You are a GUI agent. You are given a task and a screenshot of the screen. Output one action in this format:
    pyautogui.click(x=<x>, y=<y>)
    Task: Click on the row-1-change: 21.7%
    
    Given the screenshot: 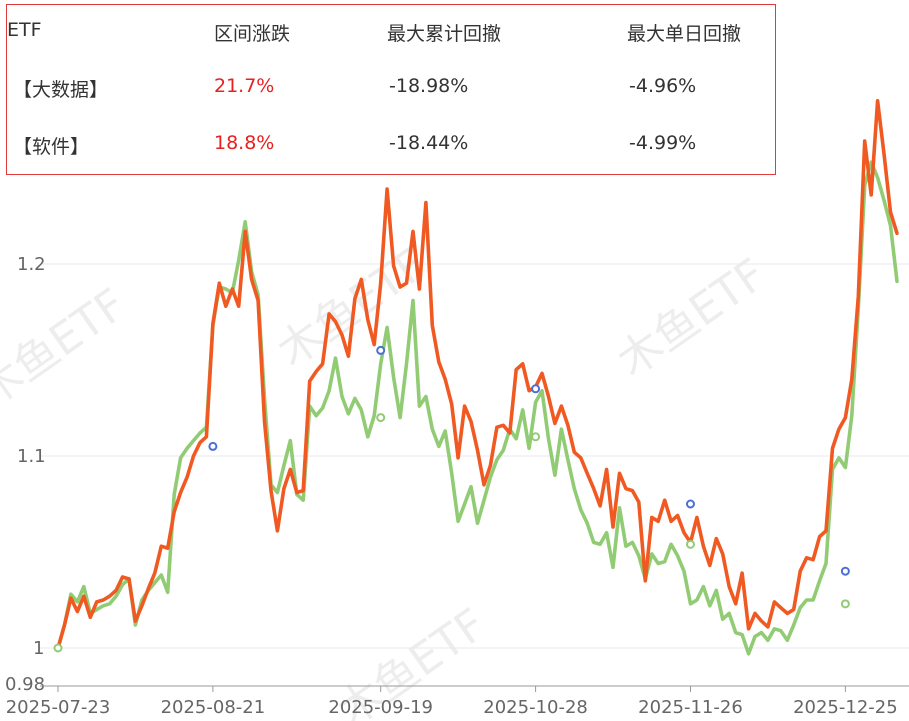 What is the action you would take?
    pyautogui.click(x=244, y=86)
    